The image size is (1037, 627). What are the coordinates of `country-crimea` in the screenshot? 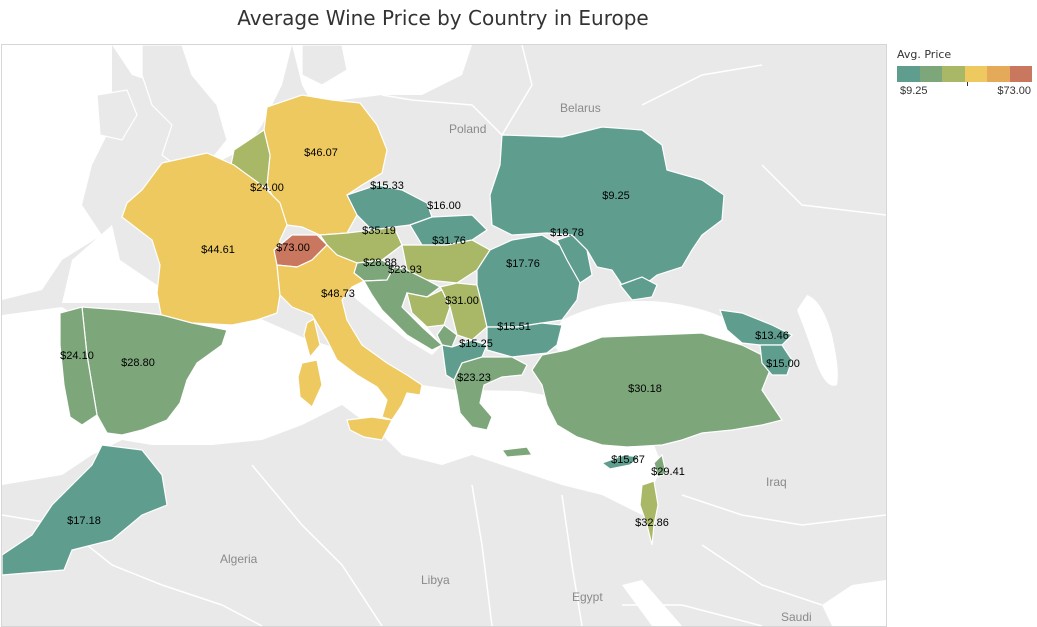 It's located at (638, 288).